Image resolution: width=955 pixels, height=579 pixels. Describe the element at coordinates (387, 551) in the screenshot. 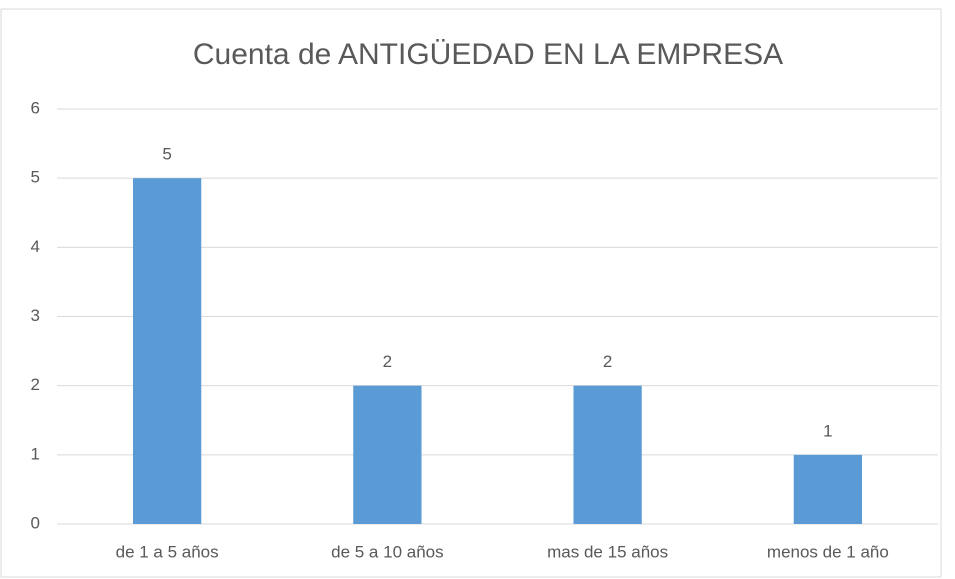

I see `x-tick-label: de 5 a 10 años` at that location.